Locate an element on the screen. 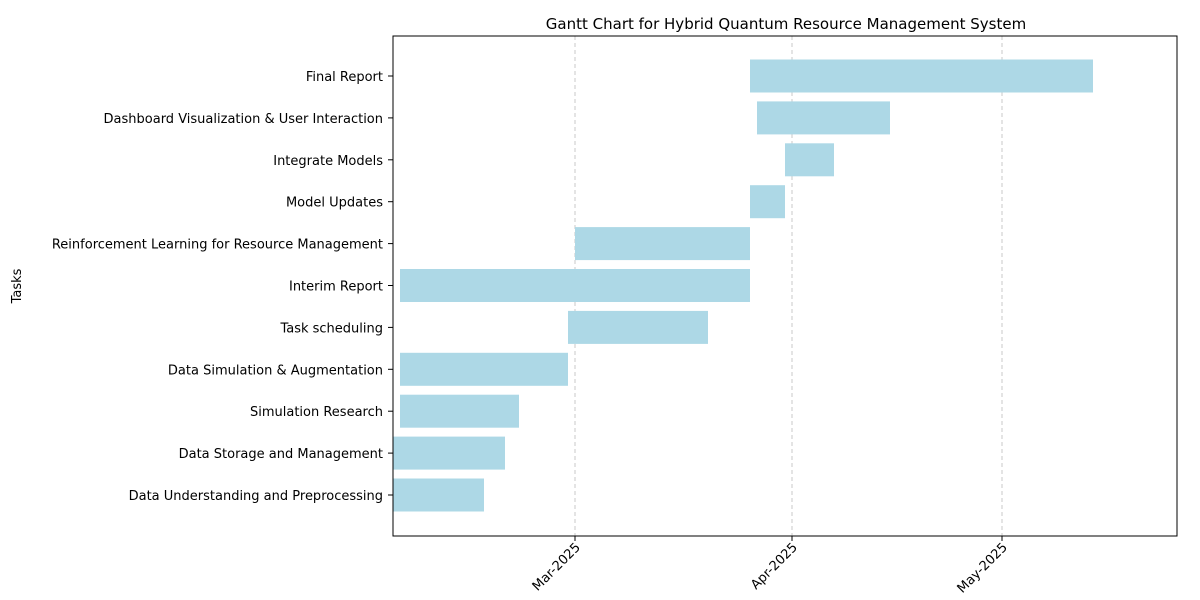  x-ticks: Mar-2025 Apr-2025 May-2025 is located at coordinates (770, 566).